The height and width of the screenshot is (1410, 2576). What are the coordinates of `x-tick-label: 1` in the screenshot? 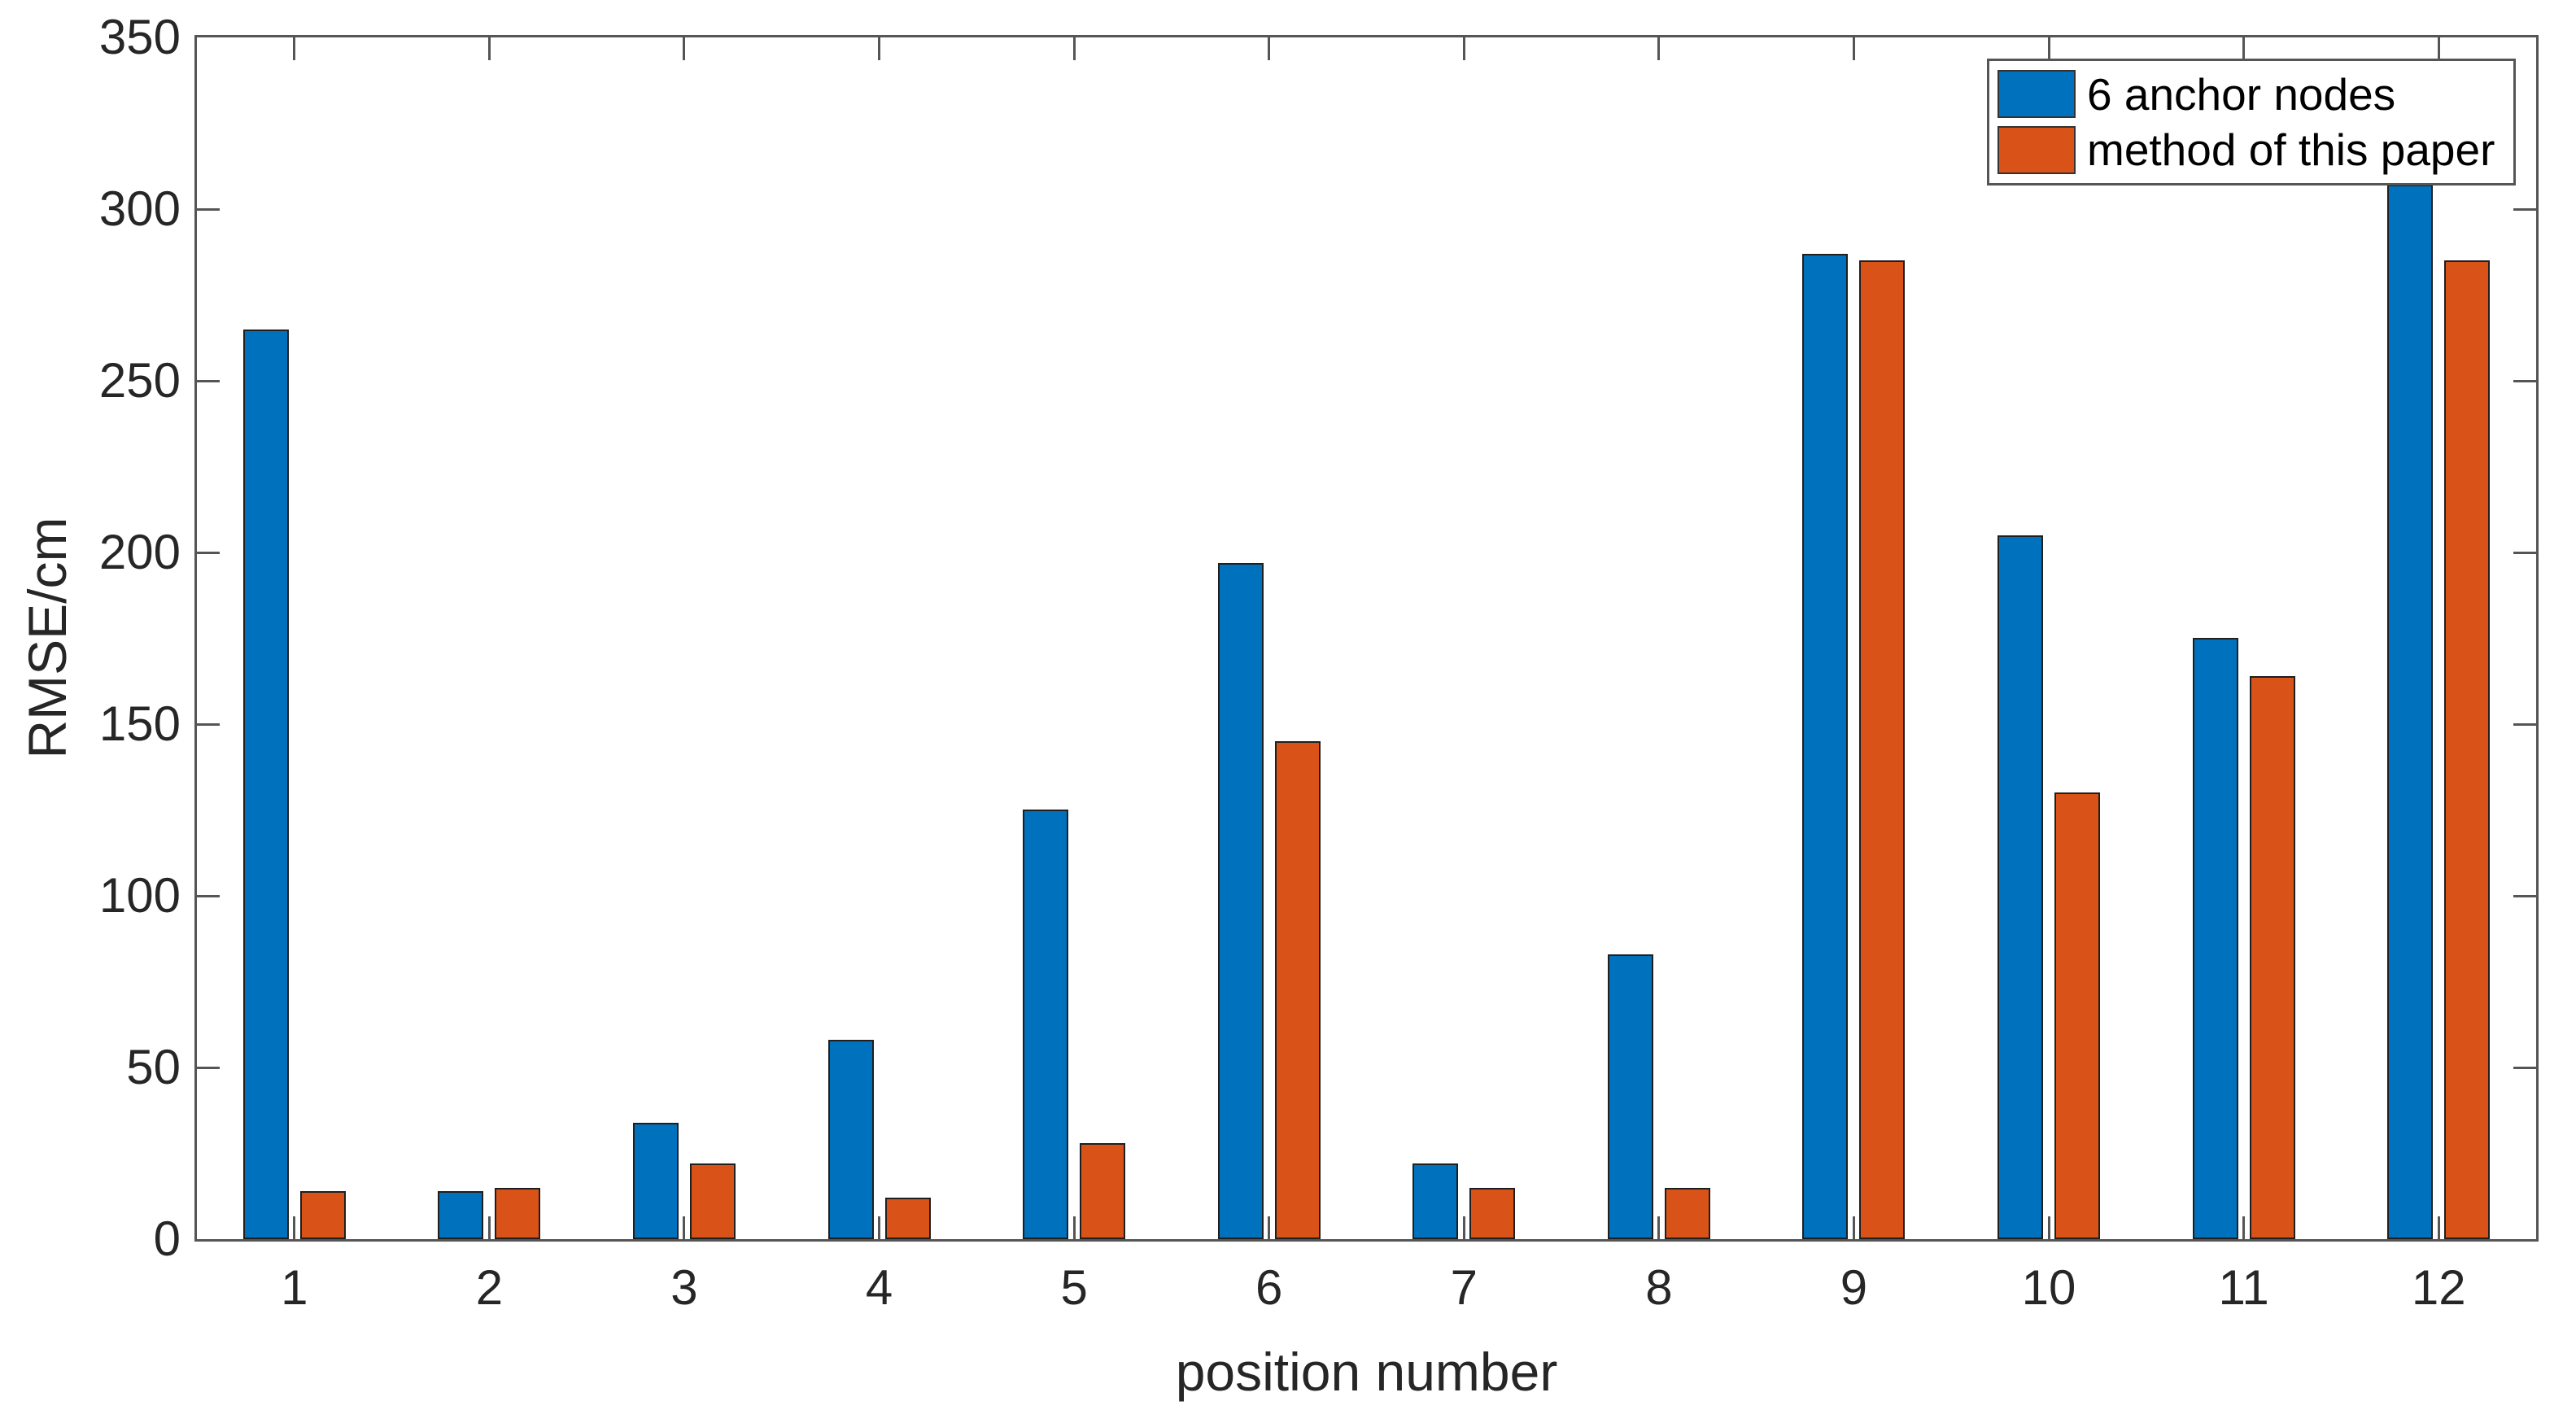 It's located at (294, 1287).